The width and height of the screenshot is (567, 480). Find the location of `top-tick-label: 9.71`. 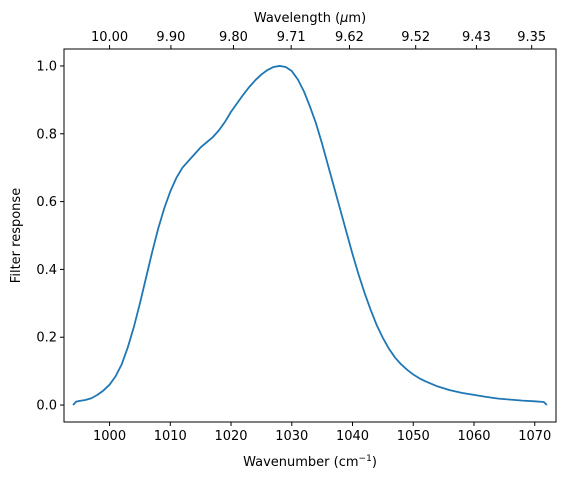

top-tick-label: 9.71 is located at coordinates (291, 37).